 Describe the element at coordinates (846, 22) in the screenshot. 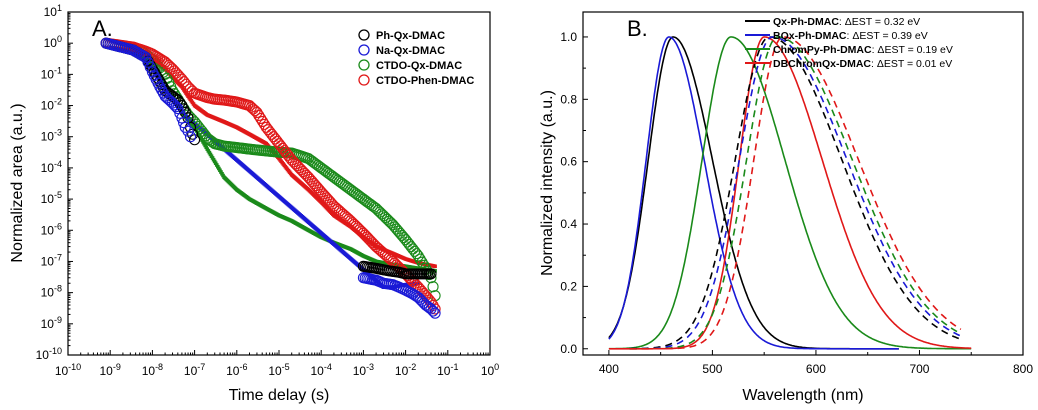

I see `legend-entry-label: Qx-Ph-DMAC: ΔEST = 0.32 eV` at that location.